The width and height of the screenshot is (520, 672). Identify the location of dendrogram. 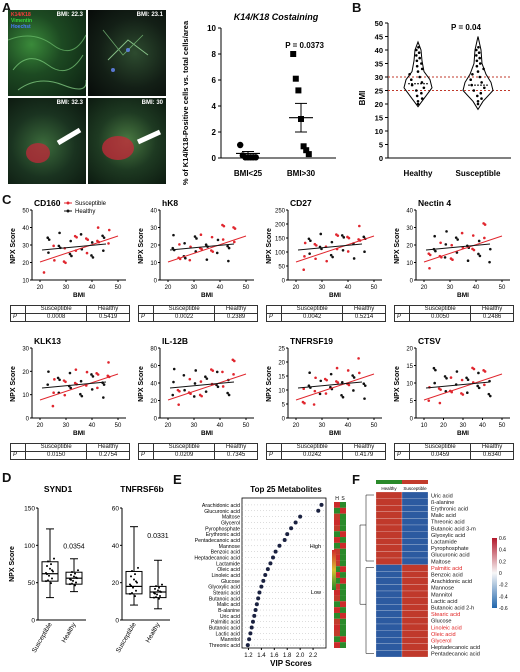
(369, 528).